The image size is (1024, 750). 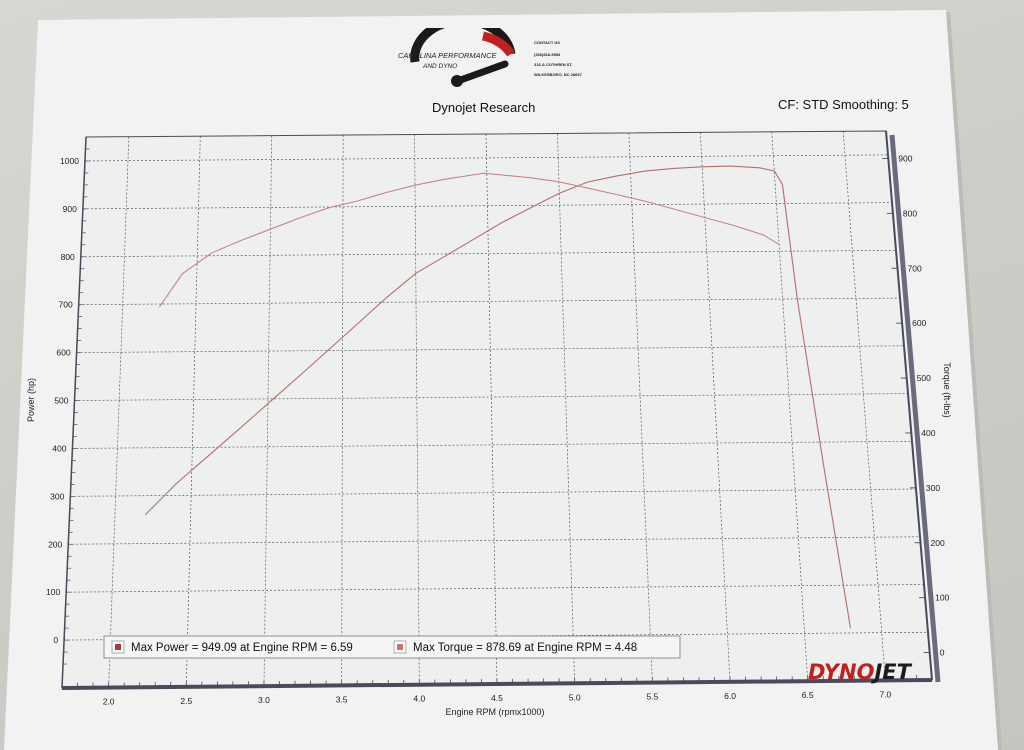 I want to click on legend-item-label: Max Torque = 878.69 at Engine RPM = 4.48, so click(x=525, y=648).